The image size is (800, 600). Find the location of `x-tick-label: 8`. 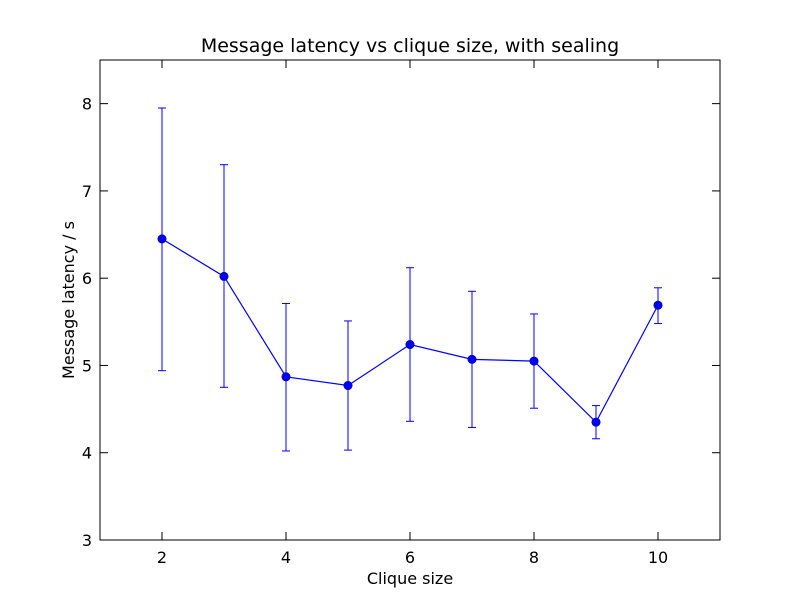

x-tick-label: 8 is located at coordinates (534, 557).